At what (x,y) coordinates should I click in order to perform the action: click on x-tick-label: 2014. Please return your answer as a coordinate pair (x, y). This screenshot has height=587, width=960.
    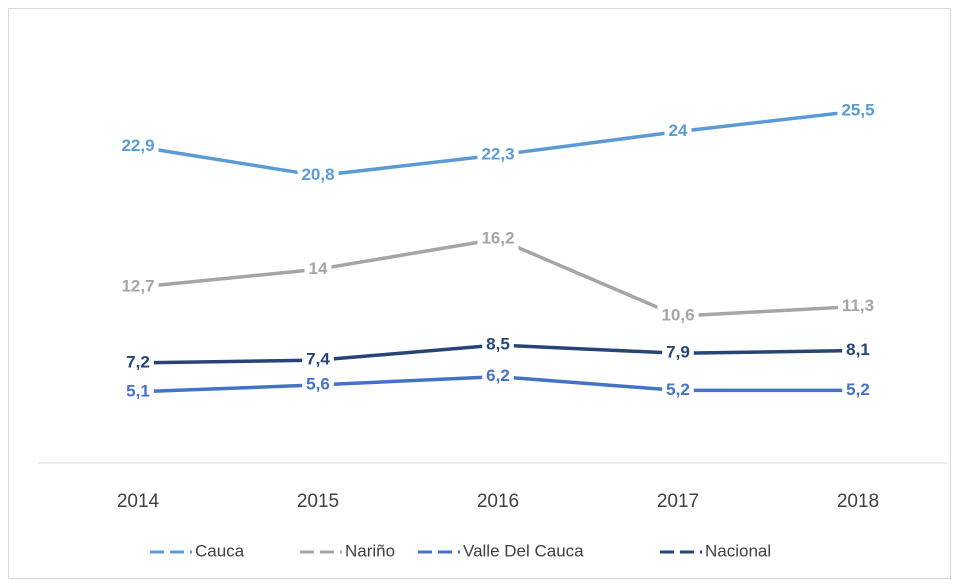
    Looking at the image, I should click on (138, 501).